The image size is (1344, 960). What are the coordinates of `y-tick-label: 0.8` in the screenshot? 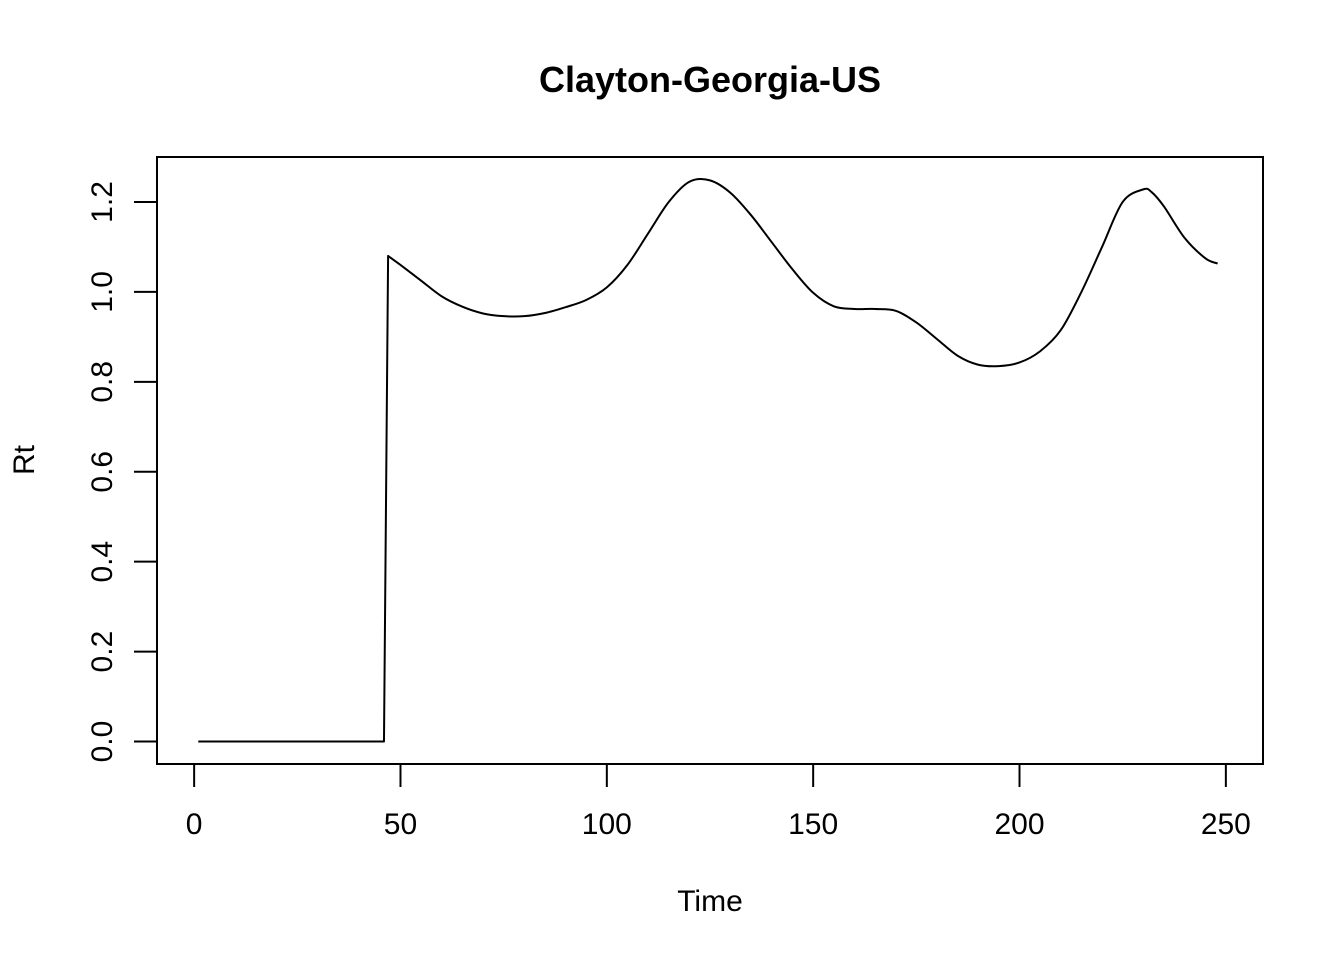 It's located at (102, 382).